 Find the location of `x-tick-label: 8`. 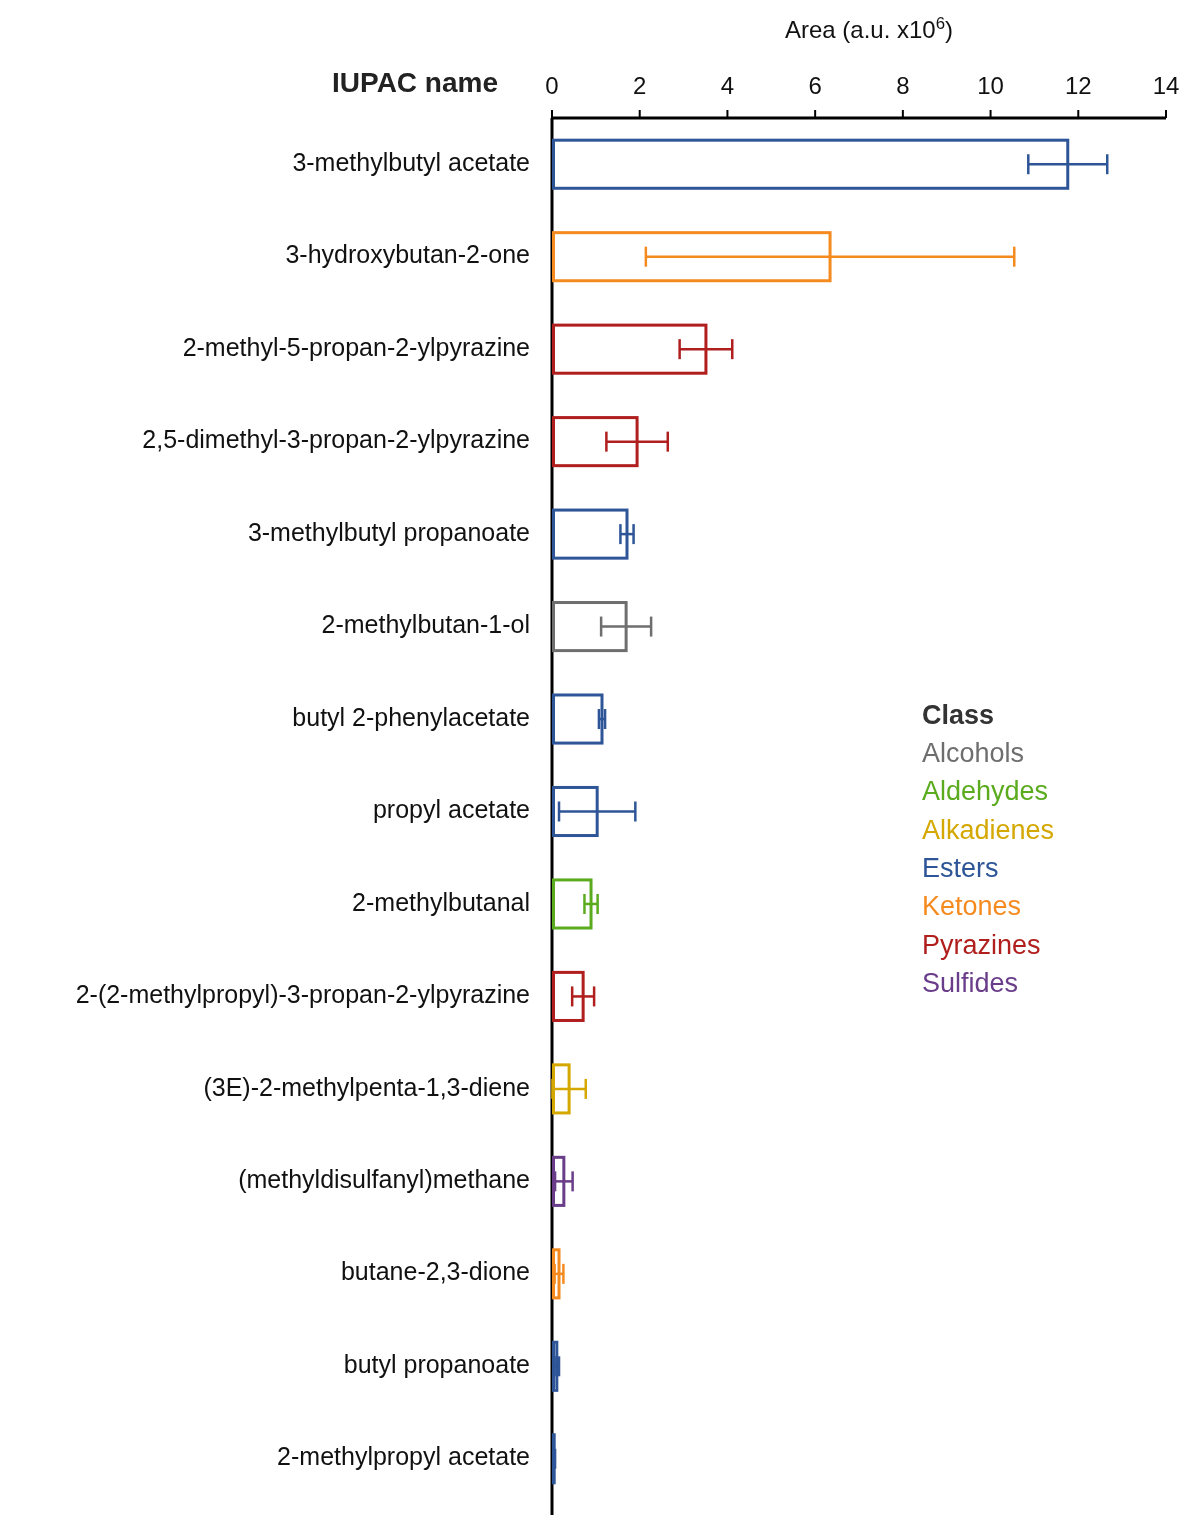

x-tick-label: 8 is located at coordinates (903, 85).